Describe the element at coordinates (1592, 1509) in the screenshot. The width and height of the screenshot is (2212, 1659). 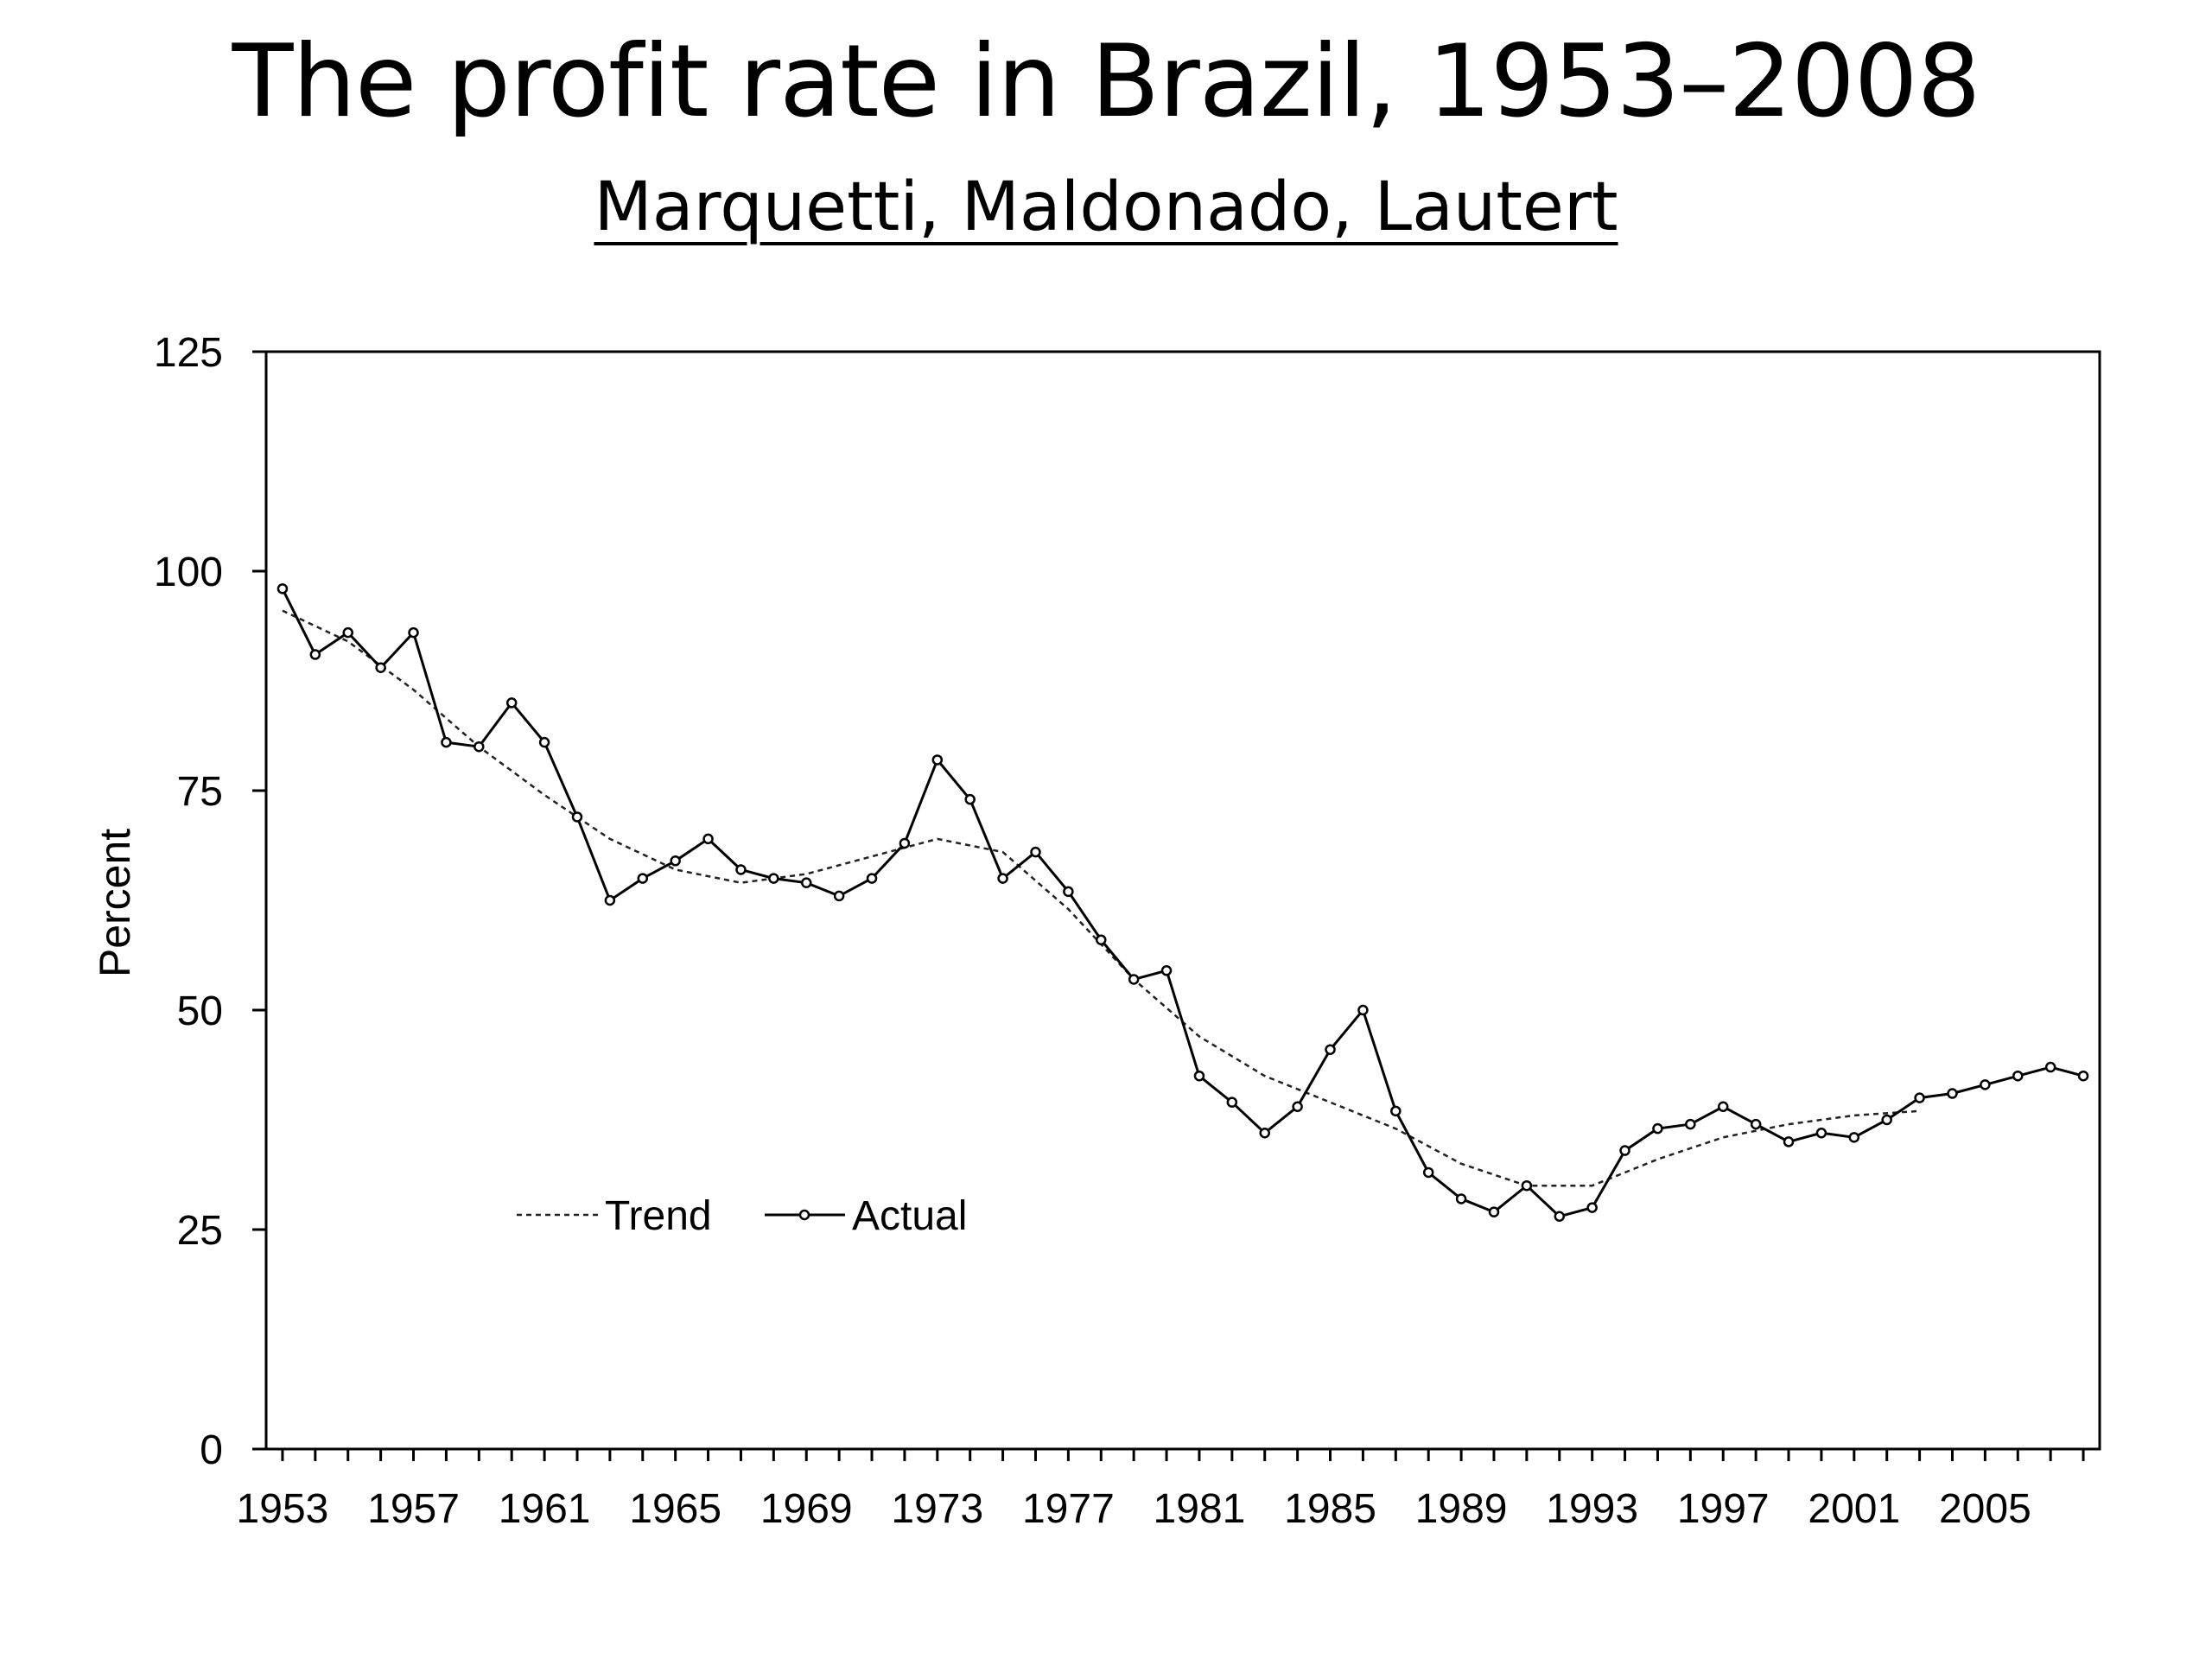
I see `x-tick-label: 1993` at that location.